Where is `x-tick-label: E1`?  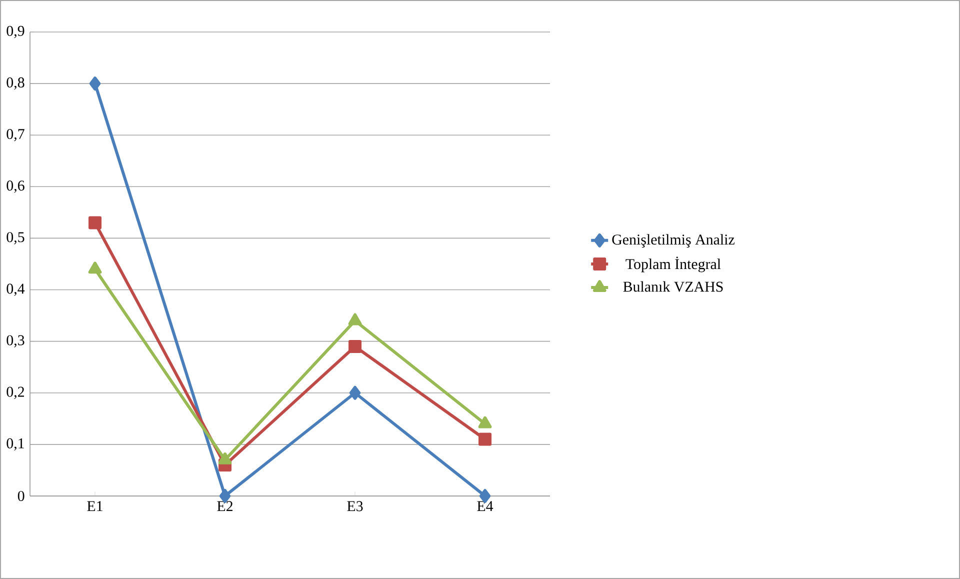 x-tick-label: E1 is located at coordinates (94, 506).